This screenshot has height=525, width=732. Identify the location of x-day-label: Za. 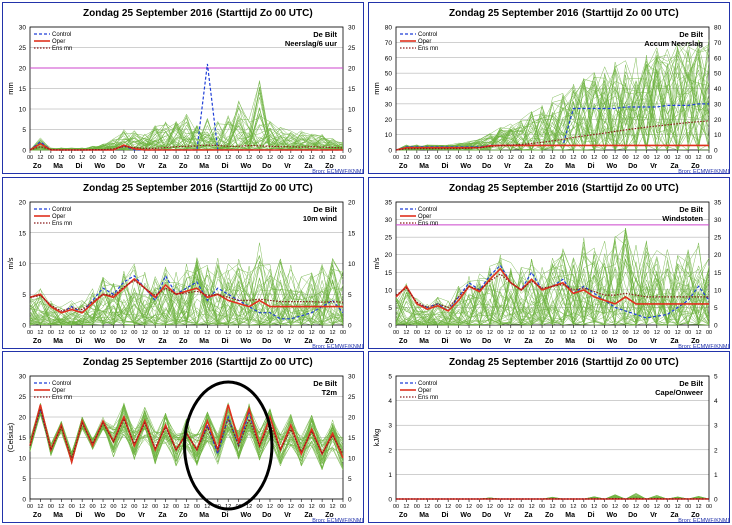
(674, 515).